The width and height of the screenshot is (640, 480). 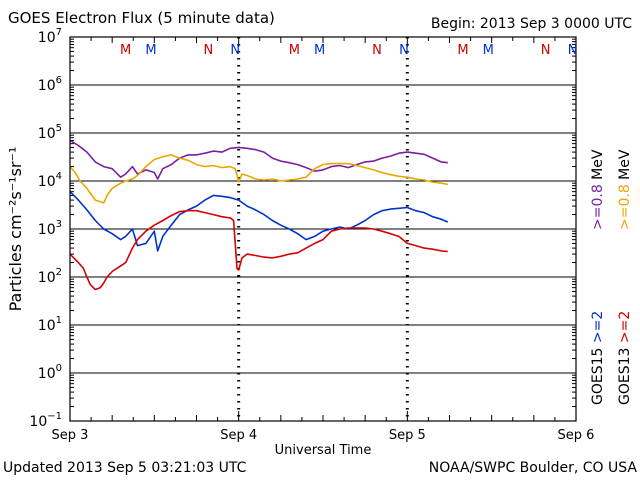 What do you see at coordinates (576, 435) in the screenshot?
I see `x-tick-label: Sep 6` at bounding box center [576, 435].